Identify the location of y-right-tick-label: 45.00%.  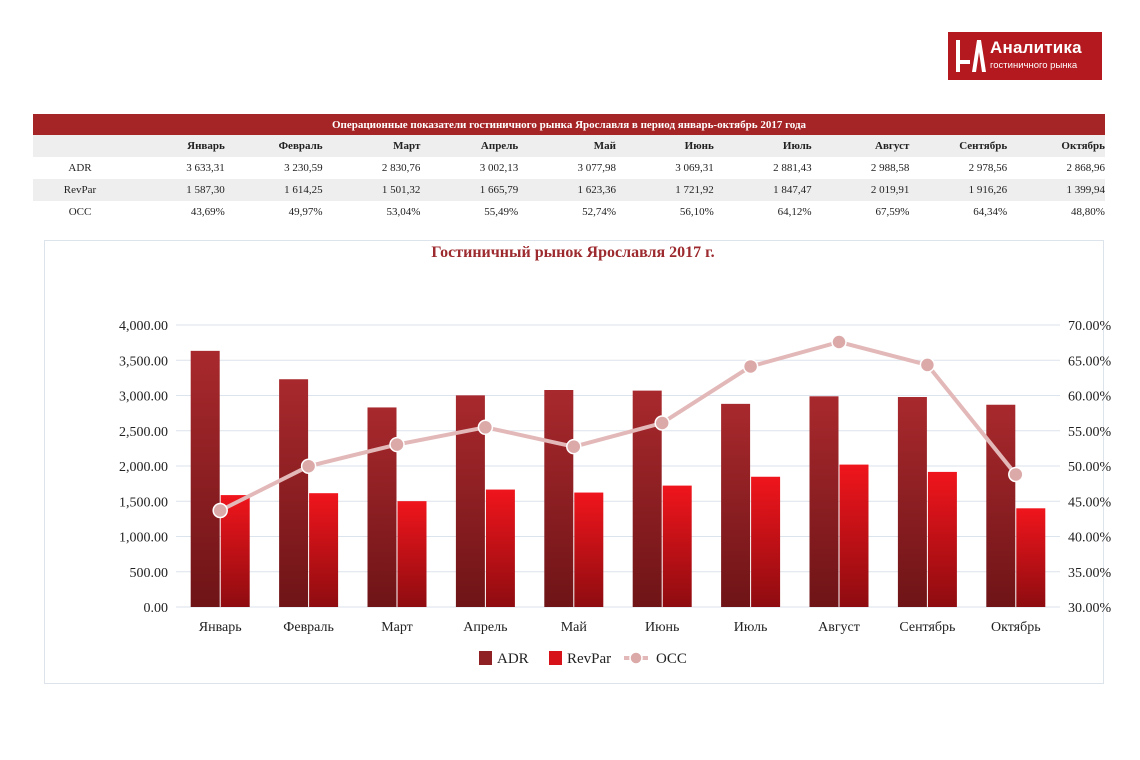
(1090, 502).